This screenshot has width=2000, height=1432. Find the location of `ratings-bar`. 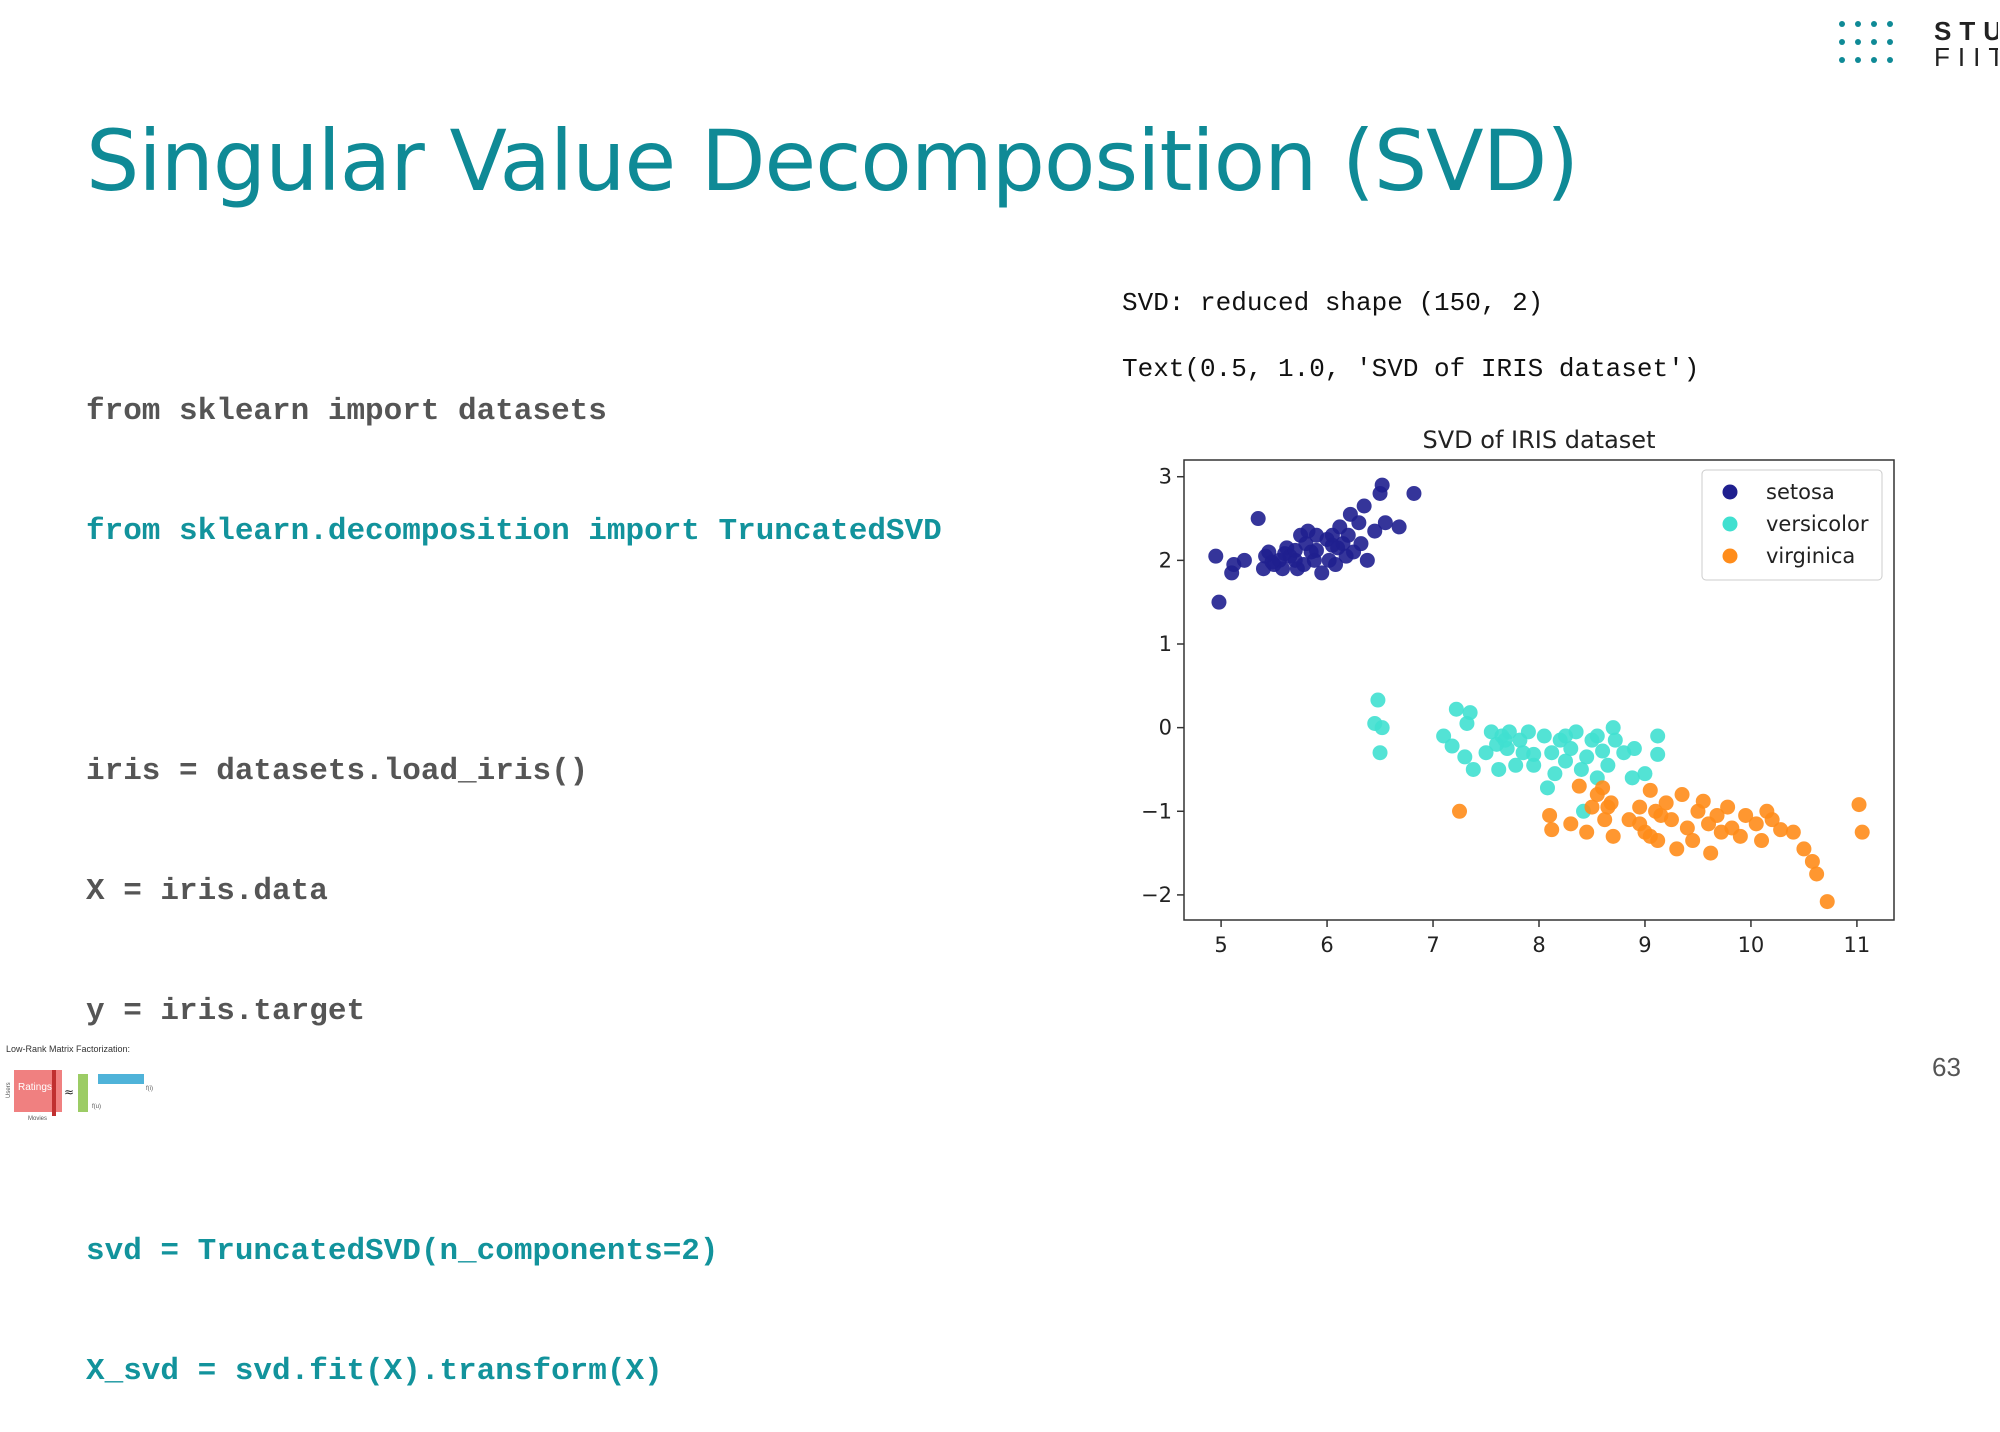

ratings-bar is located at coordinates (54, 1093).